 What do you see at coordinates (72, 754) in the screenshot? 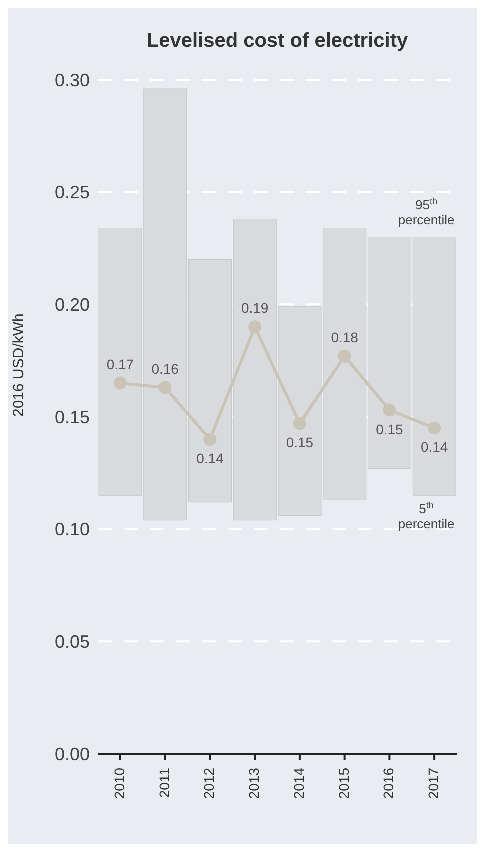
I see `y-tick-label: 0.00` at bounding box center [72, 754].